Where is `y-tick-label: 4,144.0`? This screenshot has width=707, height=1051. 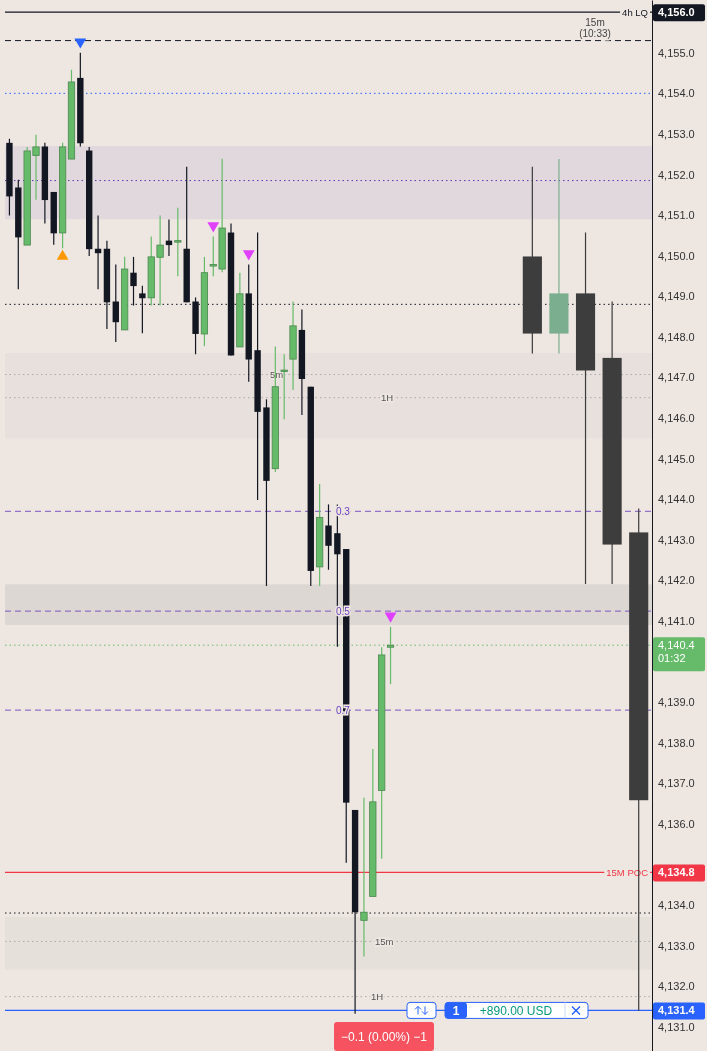
y-tick-label: 4,144.0 is located at coordinates (676, 499).